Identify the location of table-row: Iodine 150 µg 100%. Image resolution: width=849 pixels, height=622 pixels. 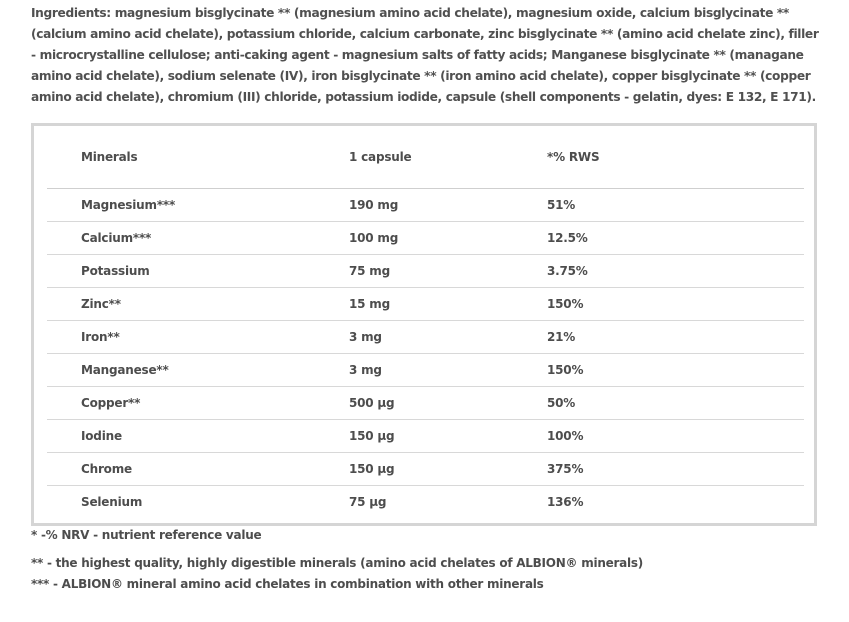
(425, 436).